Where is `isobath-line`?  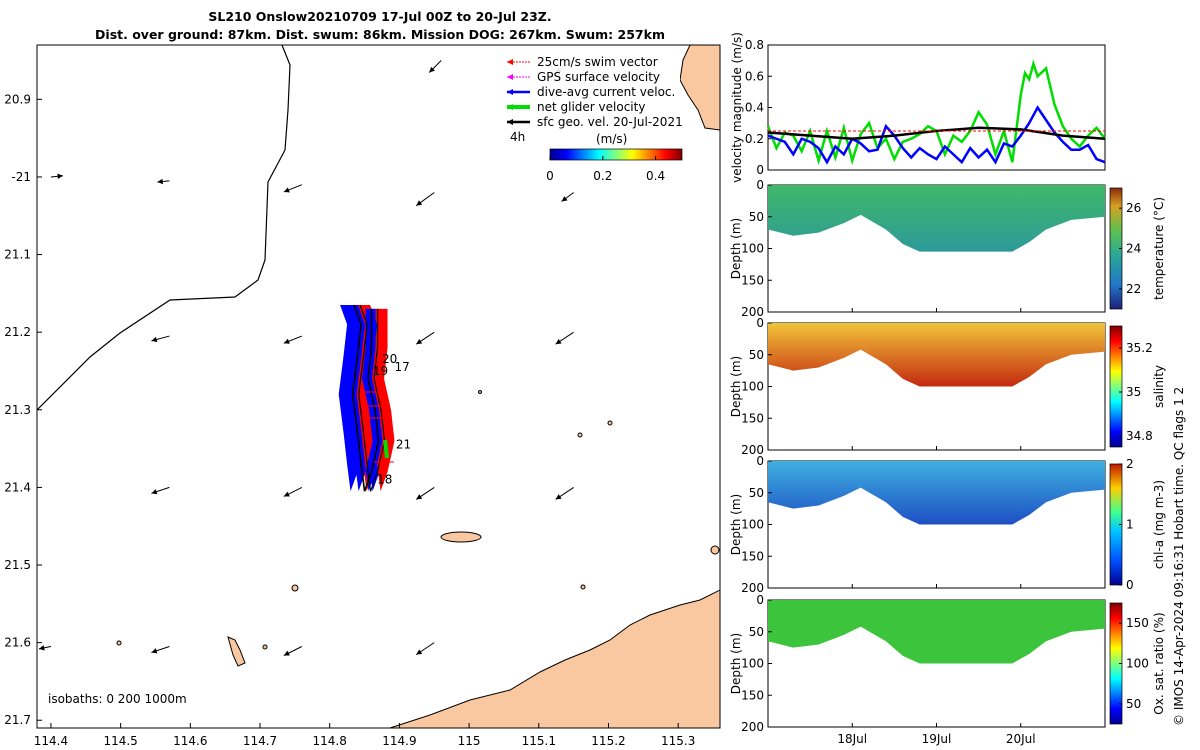
isobath-line is located at coordinates (164, 228).